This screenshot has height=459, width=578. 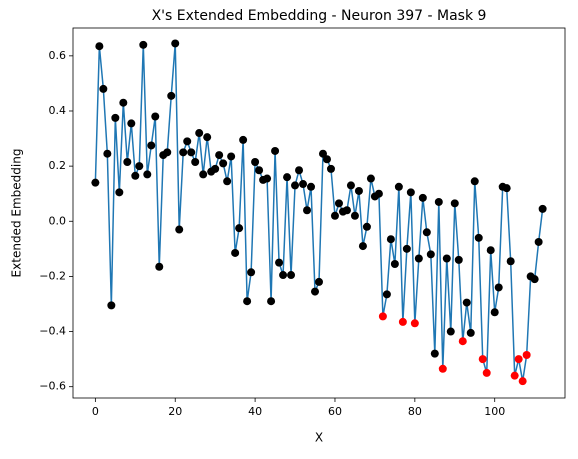 What do you see at coordinates (17, 213) in the screenshot?
I see `y-axis-label: Extended Embedding` at bounding box center [17, 213].